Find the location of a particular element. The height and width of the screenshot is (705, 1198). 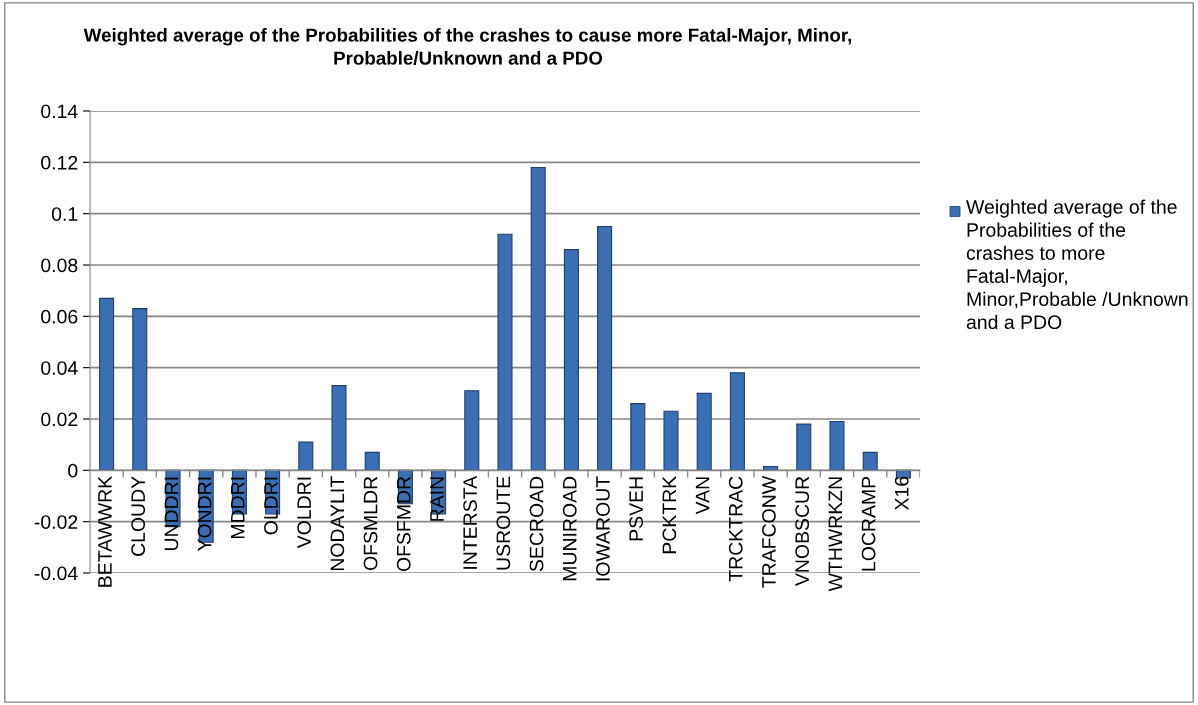

x-tick-label: WTHWRKZN is located at coordinates (835, 534).